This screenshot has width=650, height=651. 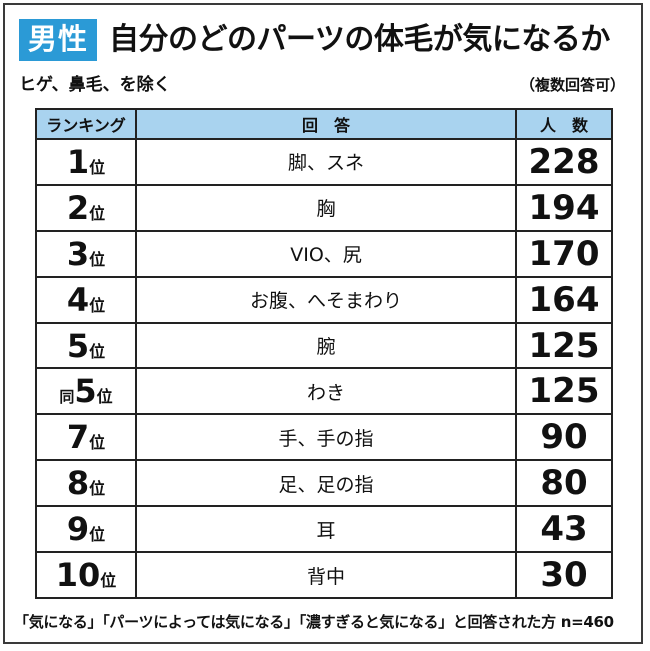 What do you see at coordinates (564, 437) in the screenshot?
I see `count-cell: 90` at bounding box center [564, 437].